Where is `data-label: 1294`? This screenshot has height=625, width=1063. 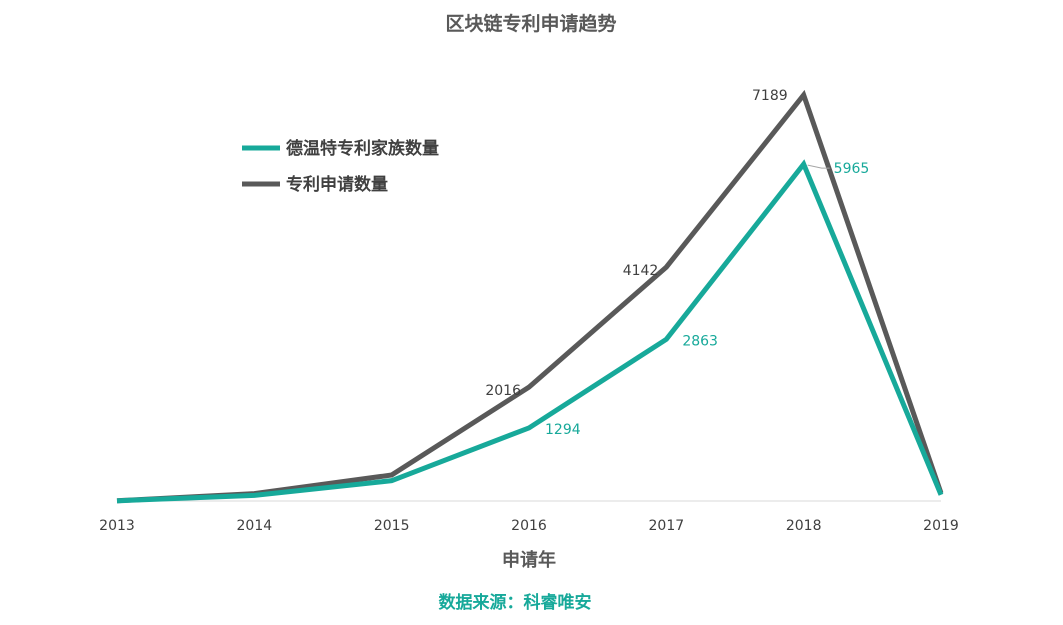
data-label: 1294 is located at coordinates (563, 430).